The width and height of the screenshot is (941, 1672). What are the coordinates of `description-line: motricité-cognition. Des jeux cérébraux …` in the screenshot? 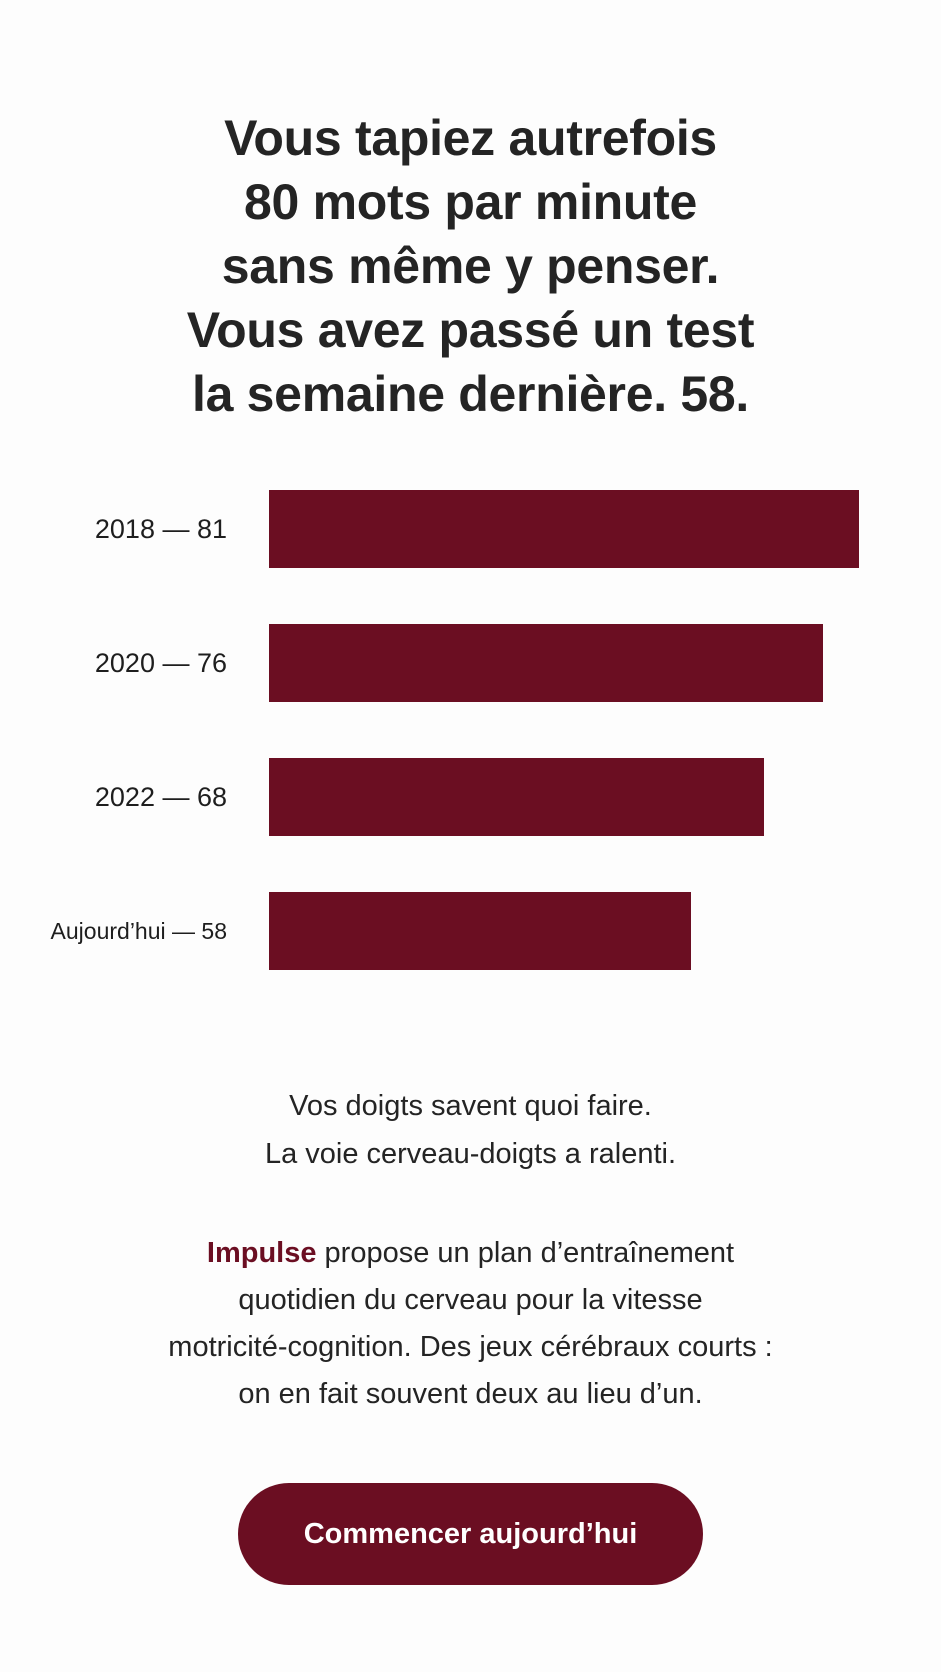 It's located at (470, 1347).